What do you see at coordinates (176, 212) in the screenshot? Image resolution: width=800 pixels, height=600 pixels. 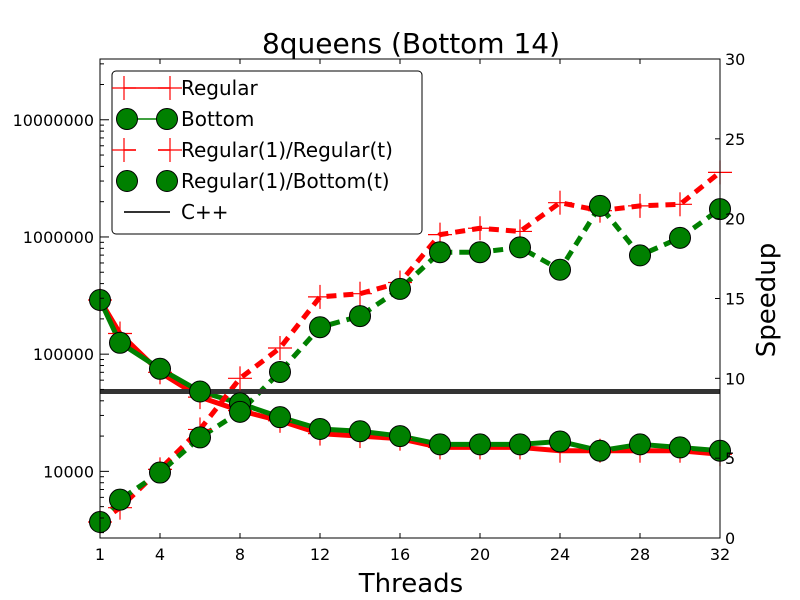 I see `legend-item: C++` at bounding box center [176, 212].